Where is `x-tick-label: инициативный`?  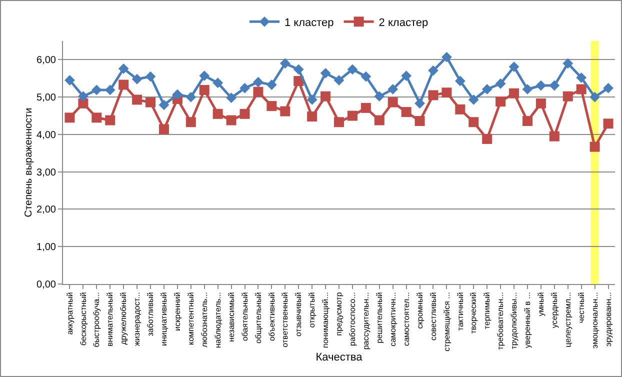 x-tick-label: инициативный is located at coordinates (164, 319).